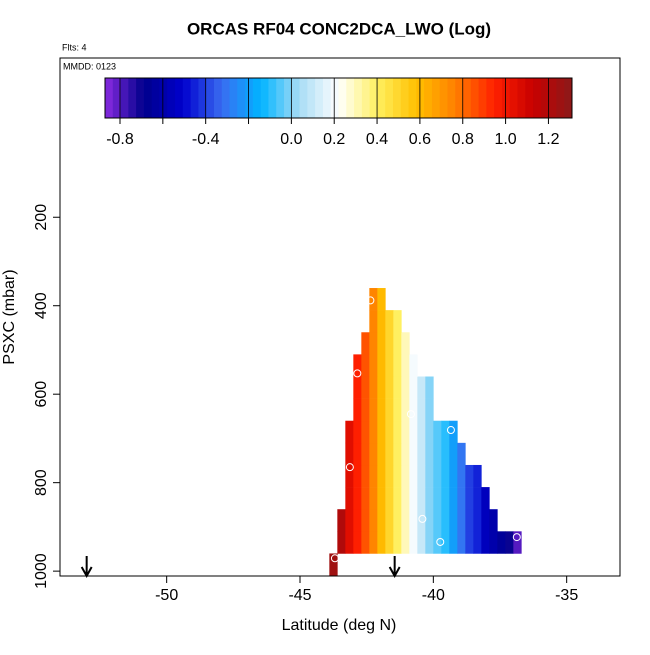 This screenshot has width=650, height=655. I want to click on colorbar-frame, so click(338, 98).